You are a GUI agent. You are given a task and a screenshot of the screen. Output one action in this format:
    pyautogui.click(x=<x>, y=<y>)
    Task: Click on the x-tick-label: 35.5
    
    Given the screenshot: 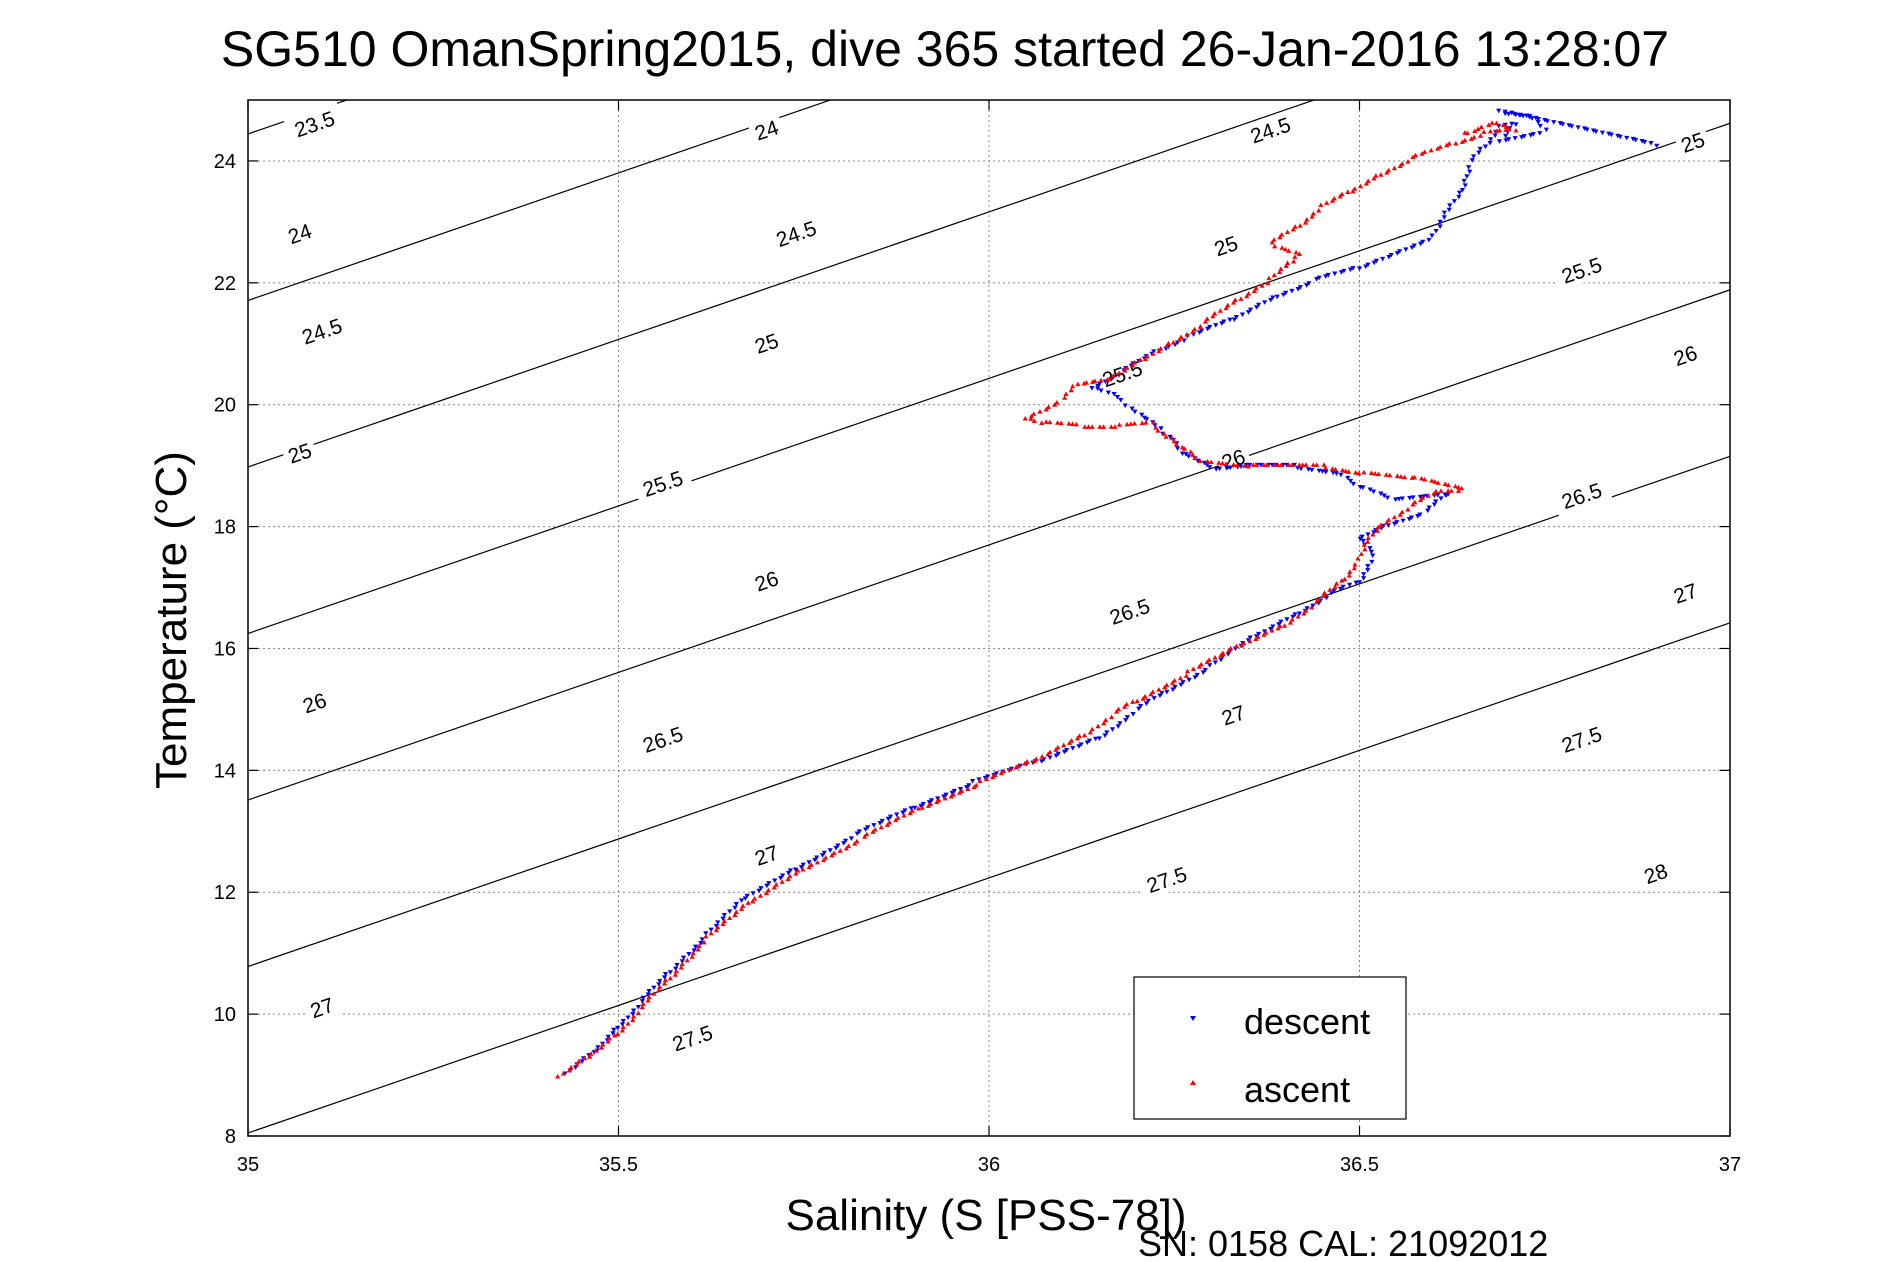 What is the action you would take?
    pyautogui.click(x=618, y=1165)
    